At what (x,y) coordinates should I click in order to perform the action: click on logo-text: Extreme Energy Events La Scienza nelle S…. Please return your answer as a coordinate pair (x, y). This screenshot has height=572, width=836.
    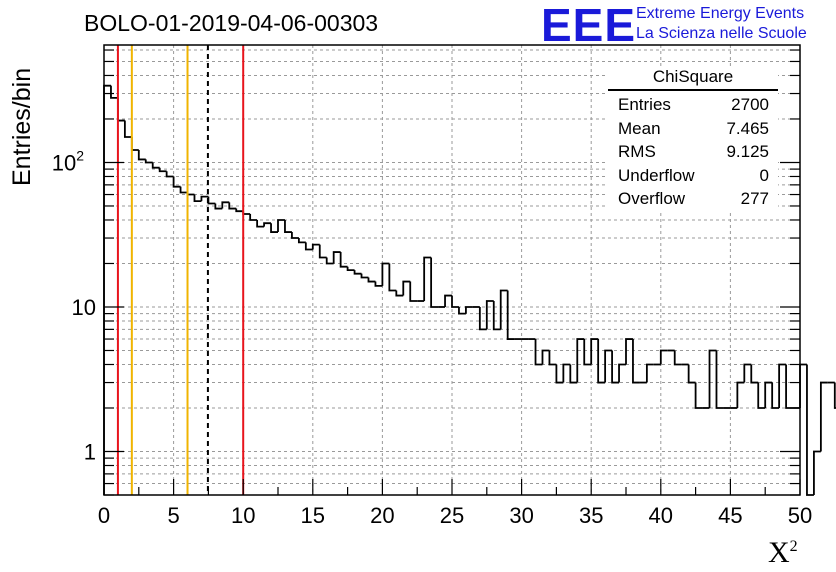
    Looking at the image, I should click on (721, 24).